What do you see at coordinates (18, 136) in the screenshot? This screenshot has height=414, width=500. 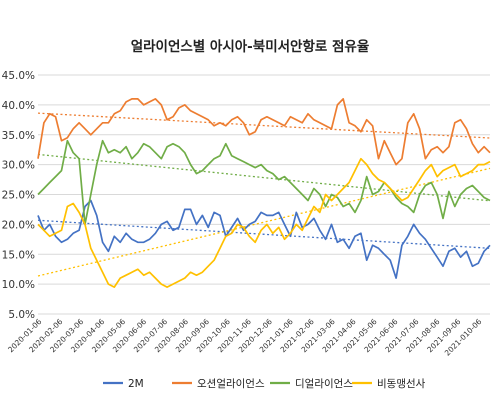 I see `y-tick-label: 35.0%` at bounding box center [18, 136].